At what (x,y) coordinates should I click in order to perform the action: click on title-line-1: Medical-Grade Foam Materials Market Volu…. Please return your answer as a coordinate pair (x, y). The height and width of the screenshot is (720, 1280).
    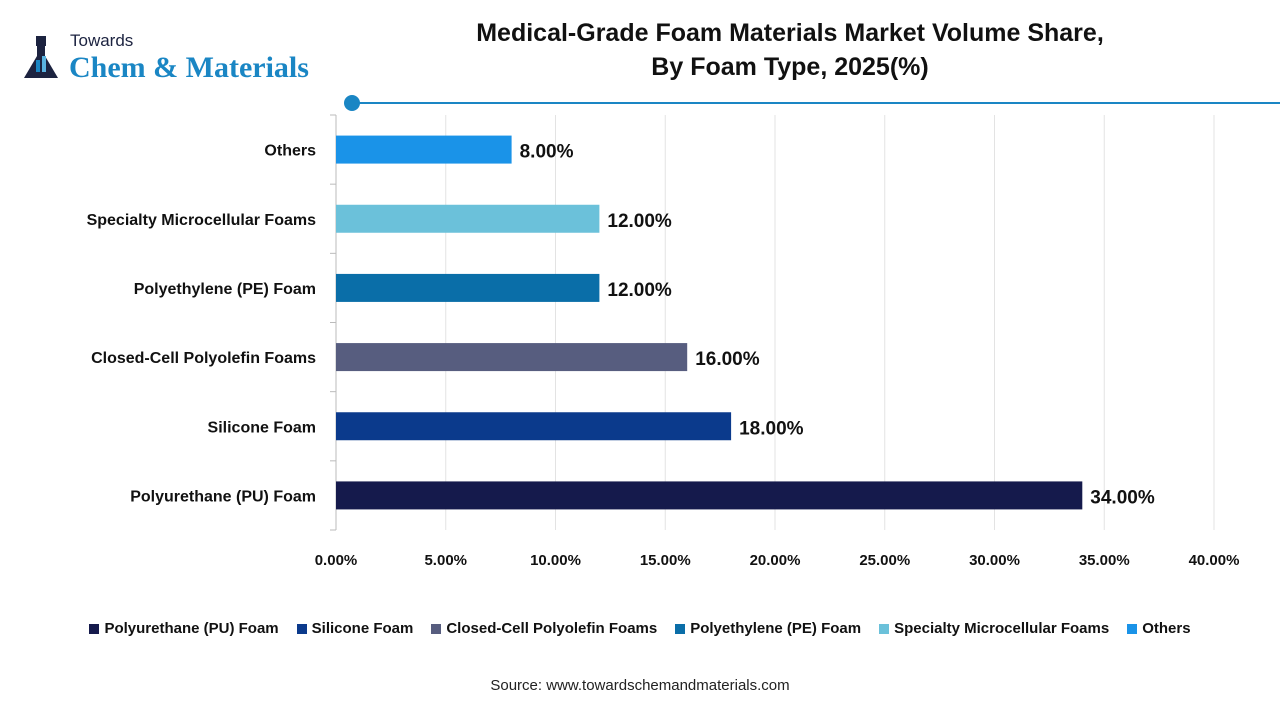
    Looking at the image, I should click on (790, 33).